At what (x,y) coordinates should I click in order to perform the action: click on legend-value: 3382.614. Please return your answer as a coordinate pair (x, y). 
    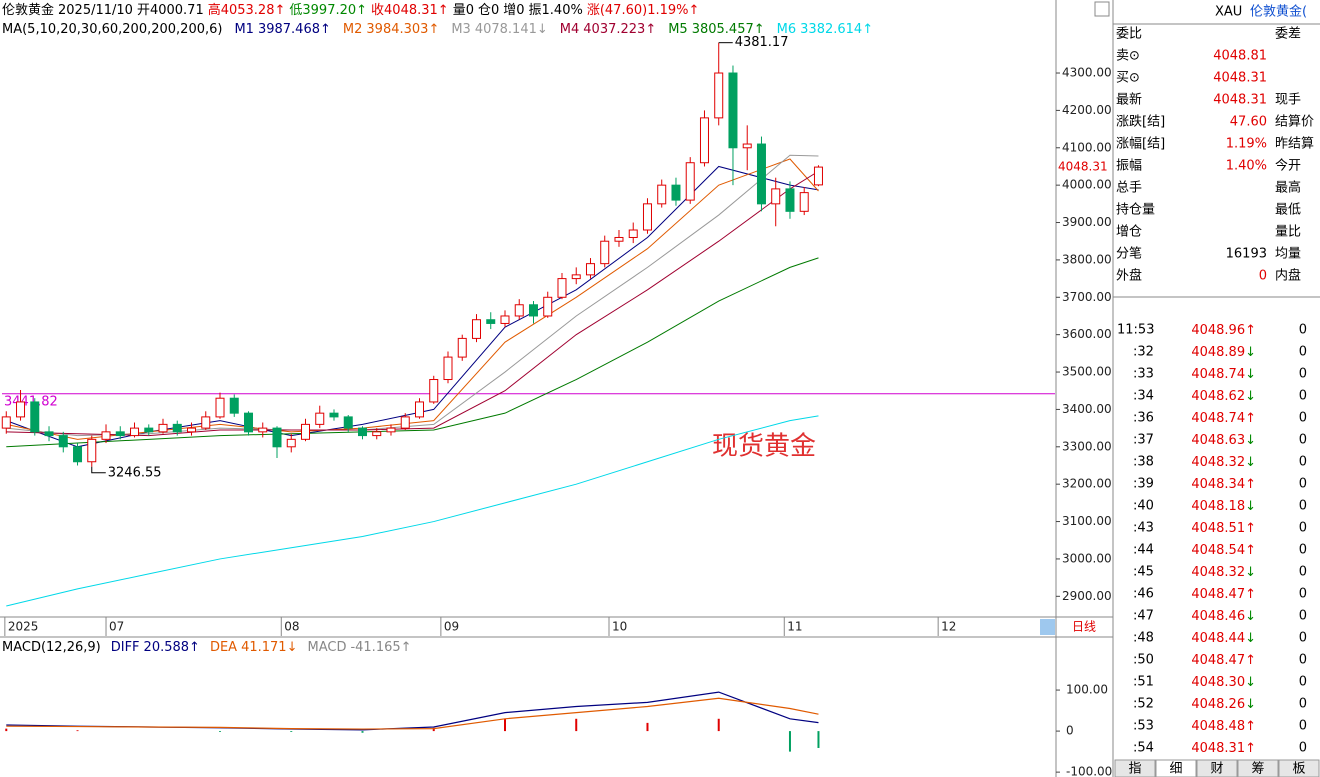
    Looking at the image, I should click on (831, 29).